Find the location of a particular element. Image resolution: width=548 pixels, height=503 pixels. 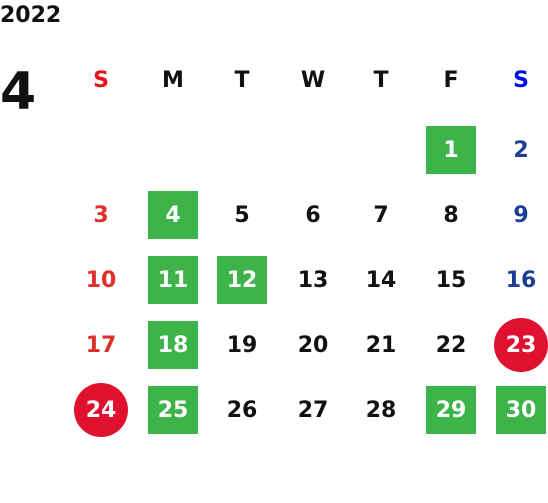

day: 9 is located at coordinates (521, 215).